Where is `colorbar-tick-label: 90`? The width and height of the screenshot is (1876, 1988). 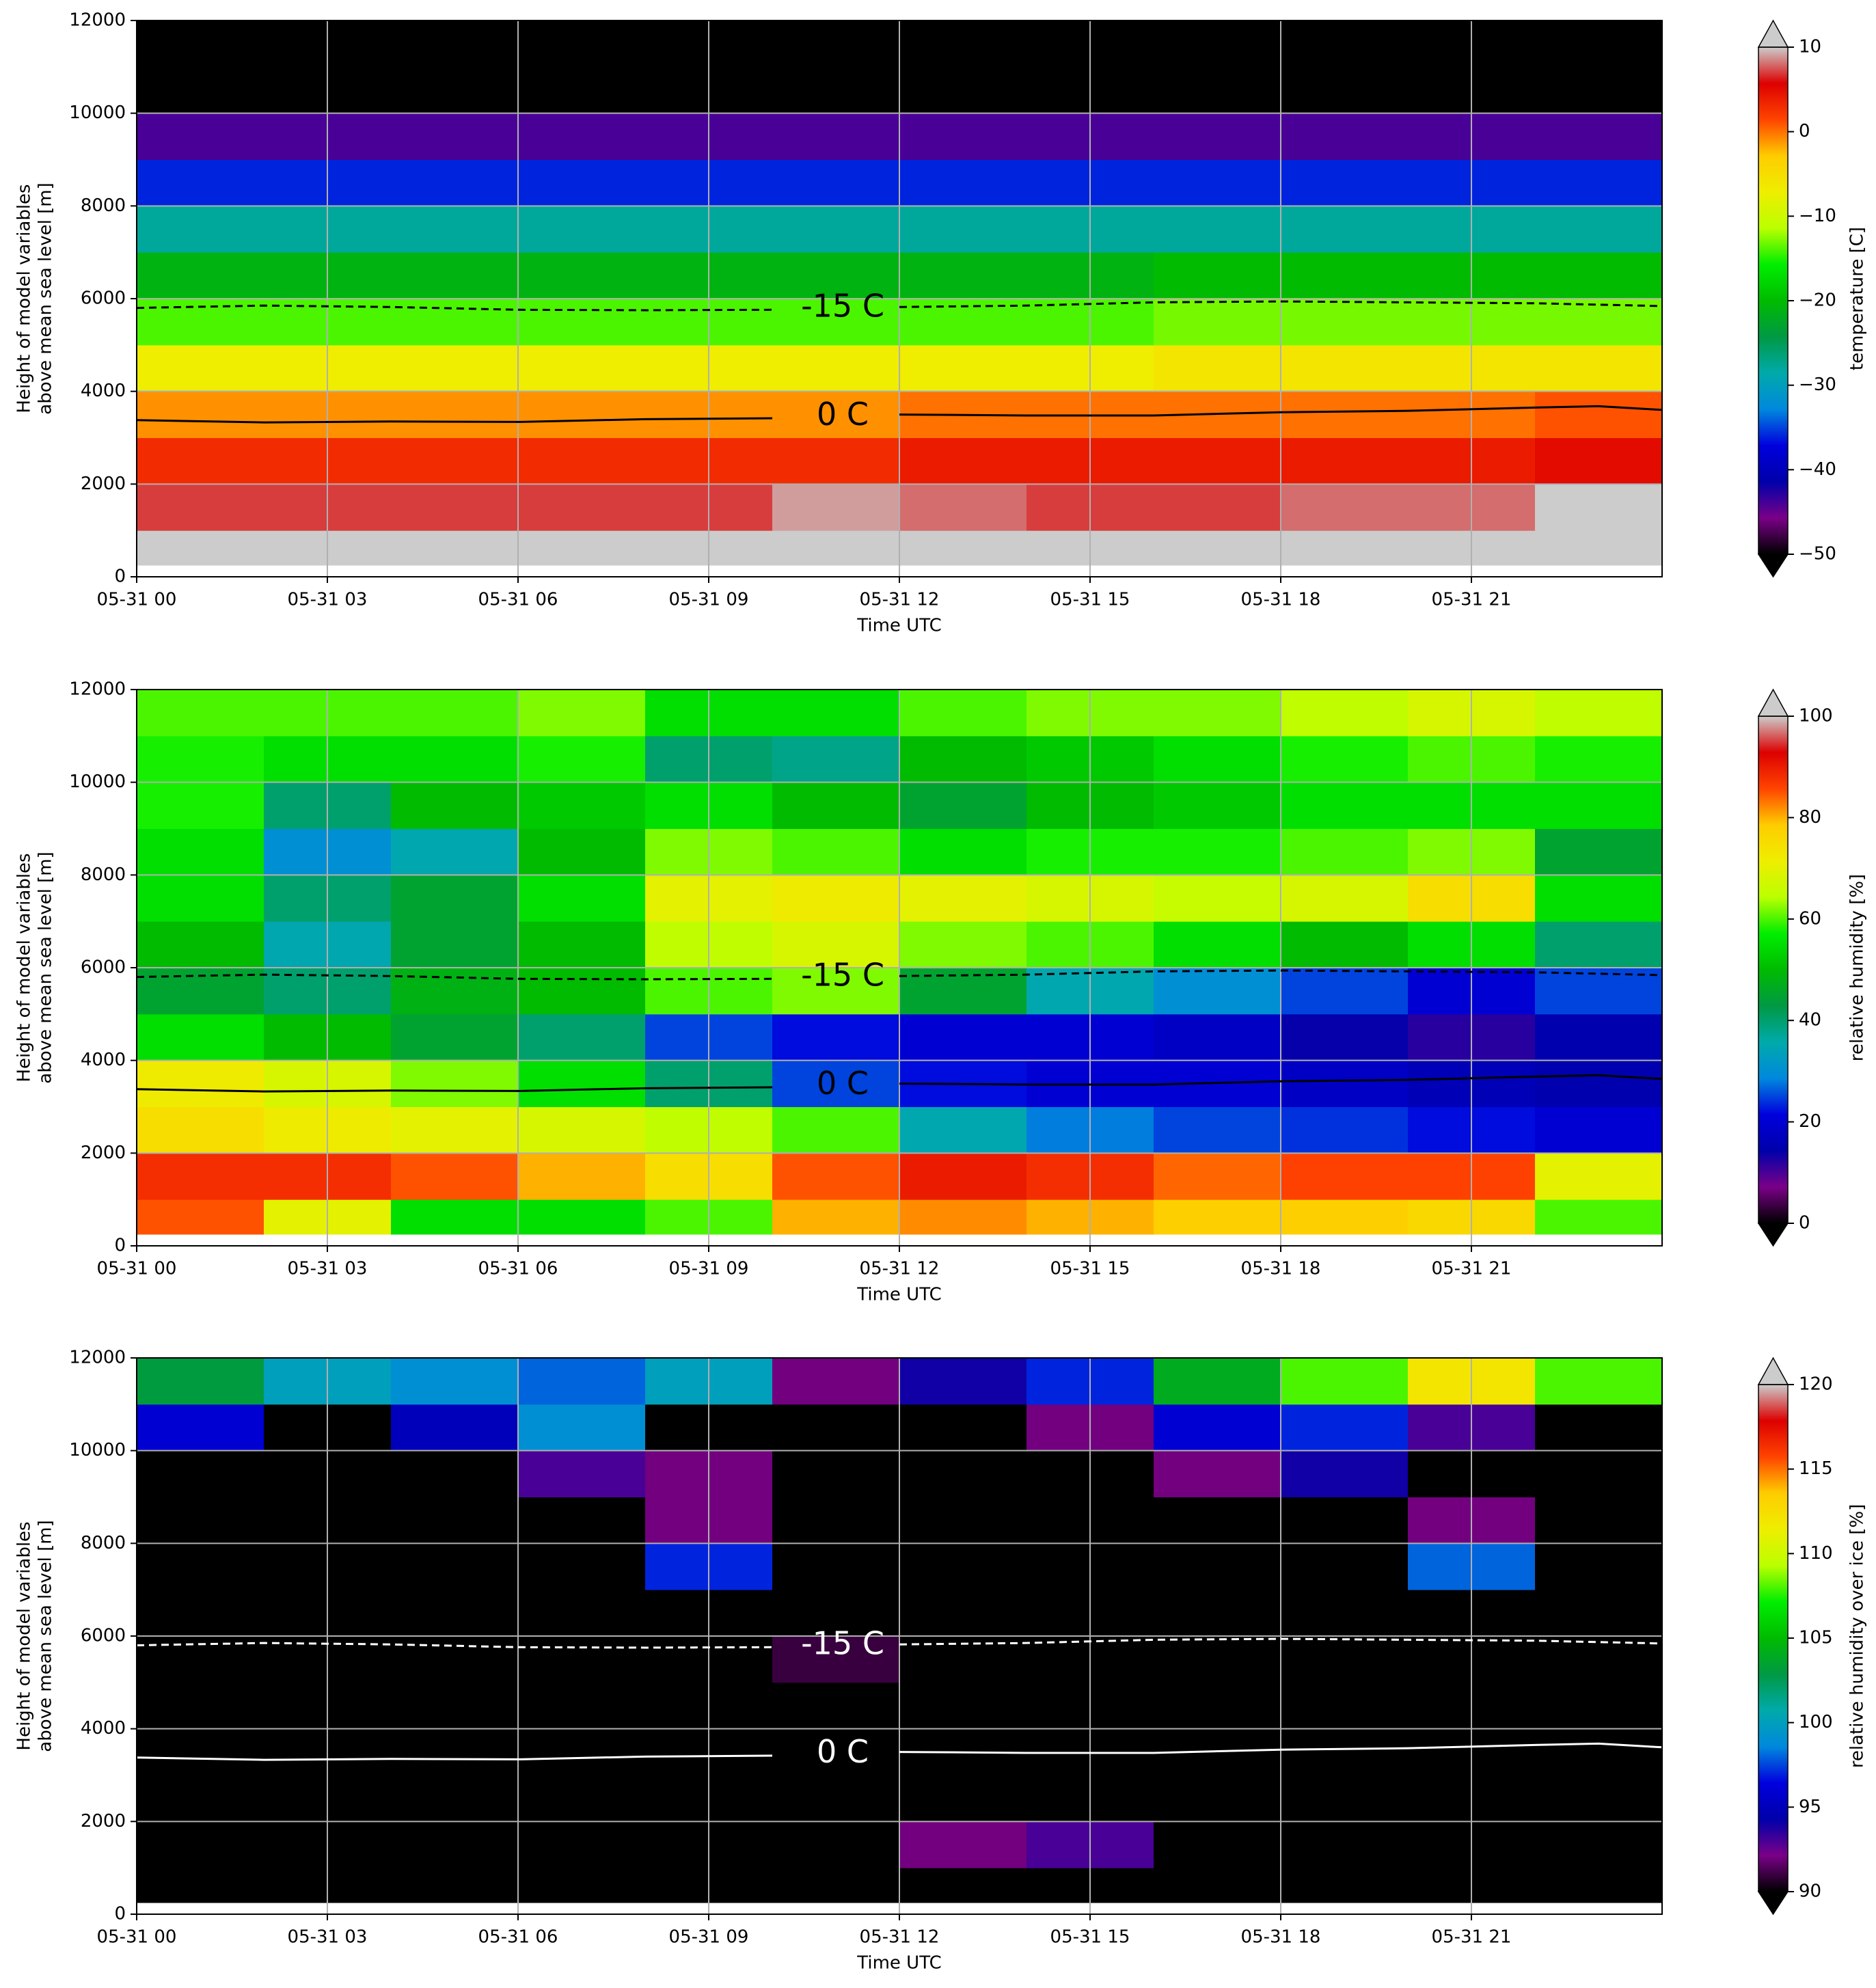
colorbar-tick-label: 90 is located at coordinates (1810, 1891).